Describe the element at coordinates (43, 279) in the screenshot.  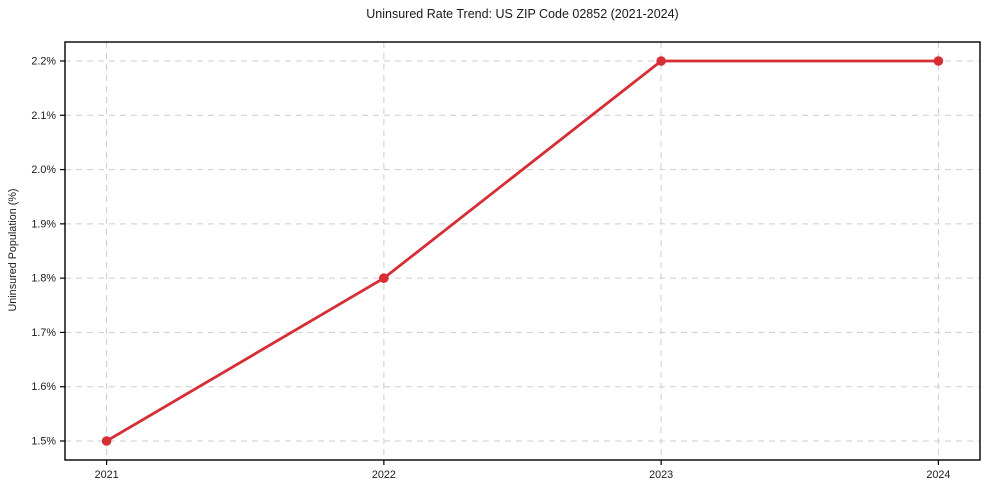
I see `y-tick-label: 1.8%` at that location.